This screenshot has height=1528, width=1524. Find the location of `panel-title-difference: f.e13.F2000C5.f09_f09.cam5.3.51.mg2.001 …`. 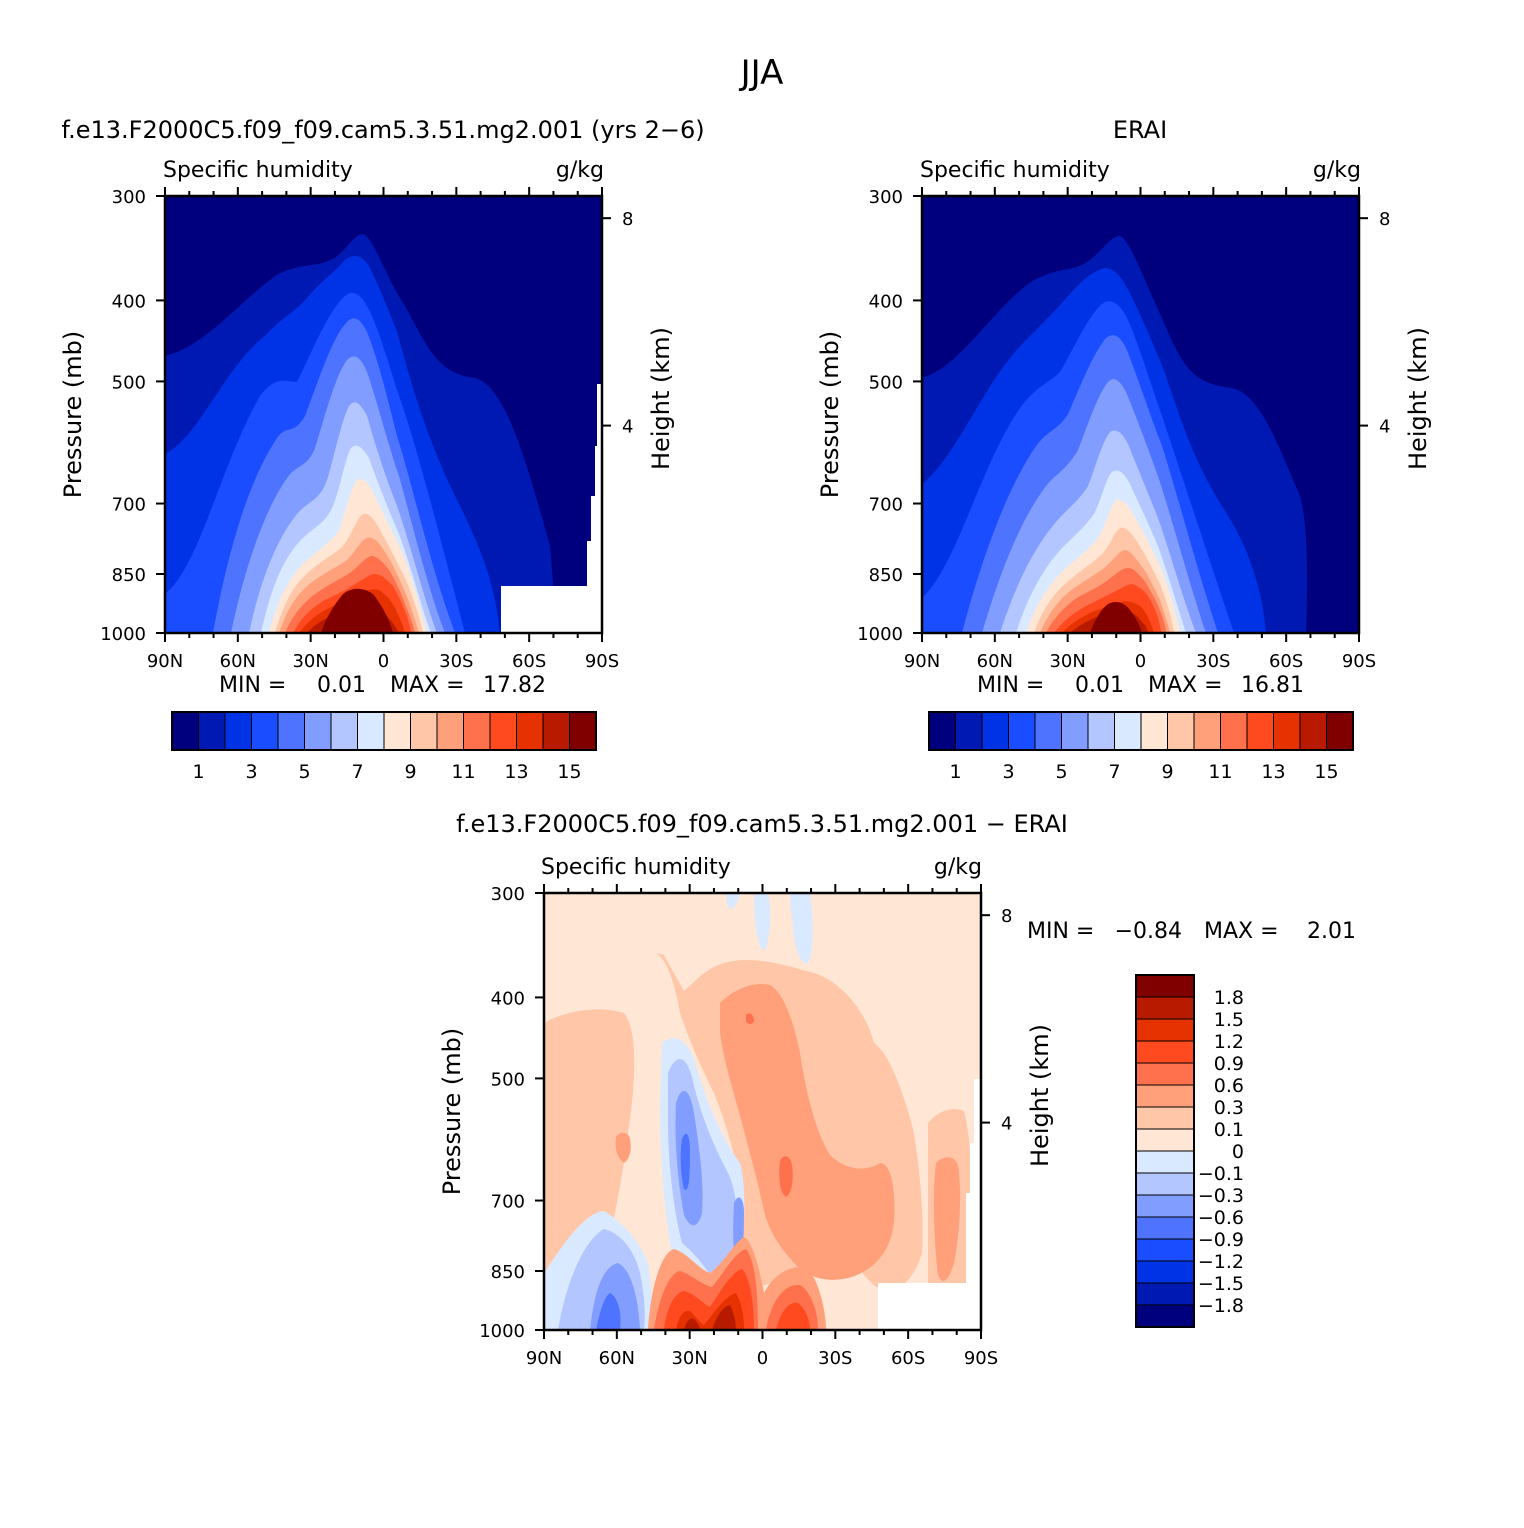

panel-title-difference: f.e13.F2000C5.f09_f09.cam5.3.51.mg2.001 … is located at coordinates (762, 824).